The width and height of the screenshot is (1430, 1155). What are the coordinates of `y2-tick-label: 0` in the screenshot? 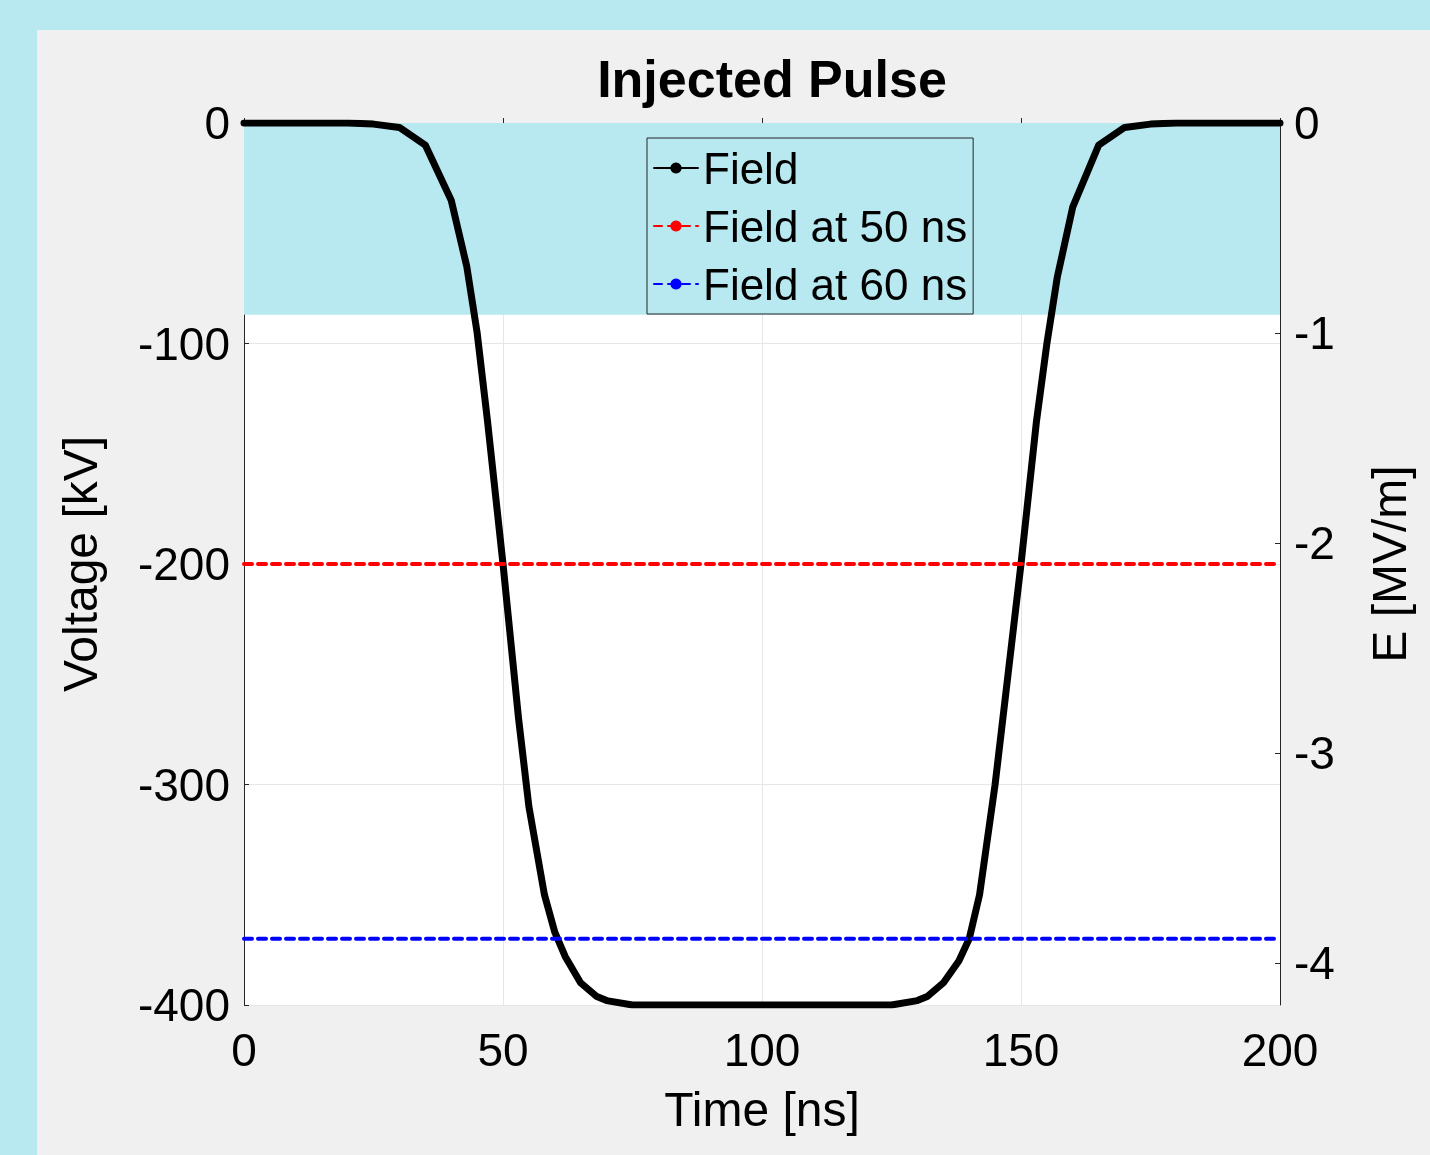 It's located at (1307, 123).